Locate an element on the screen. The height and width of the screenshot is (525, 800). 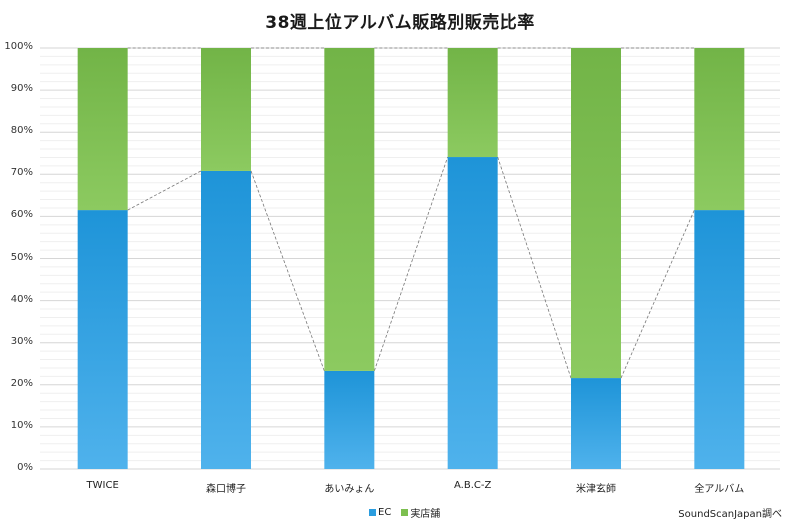
y-tick-label: 50% is located at coordinates (21, 257).